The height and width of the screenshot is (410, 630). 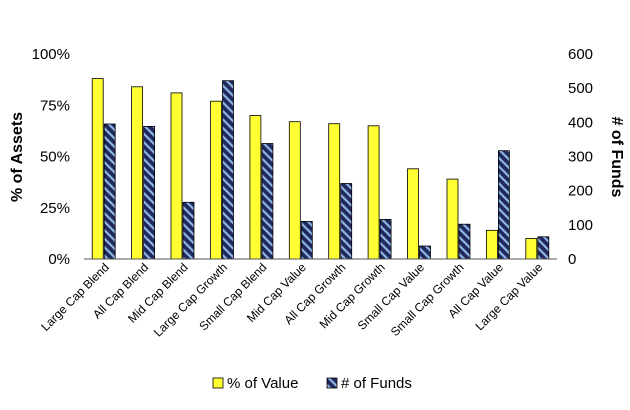 What do you see at coordinates (51, 54) in the screenshot?
I see `left-tick-label: 100%` at bounding box center [51, 54].